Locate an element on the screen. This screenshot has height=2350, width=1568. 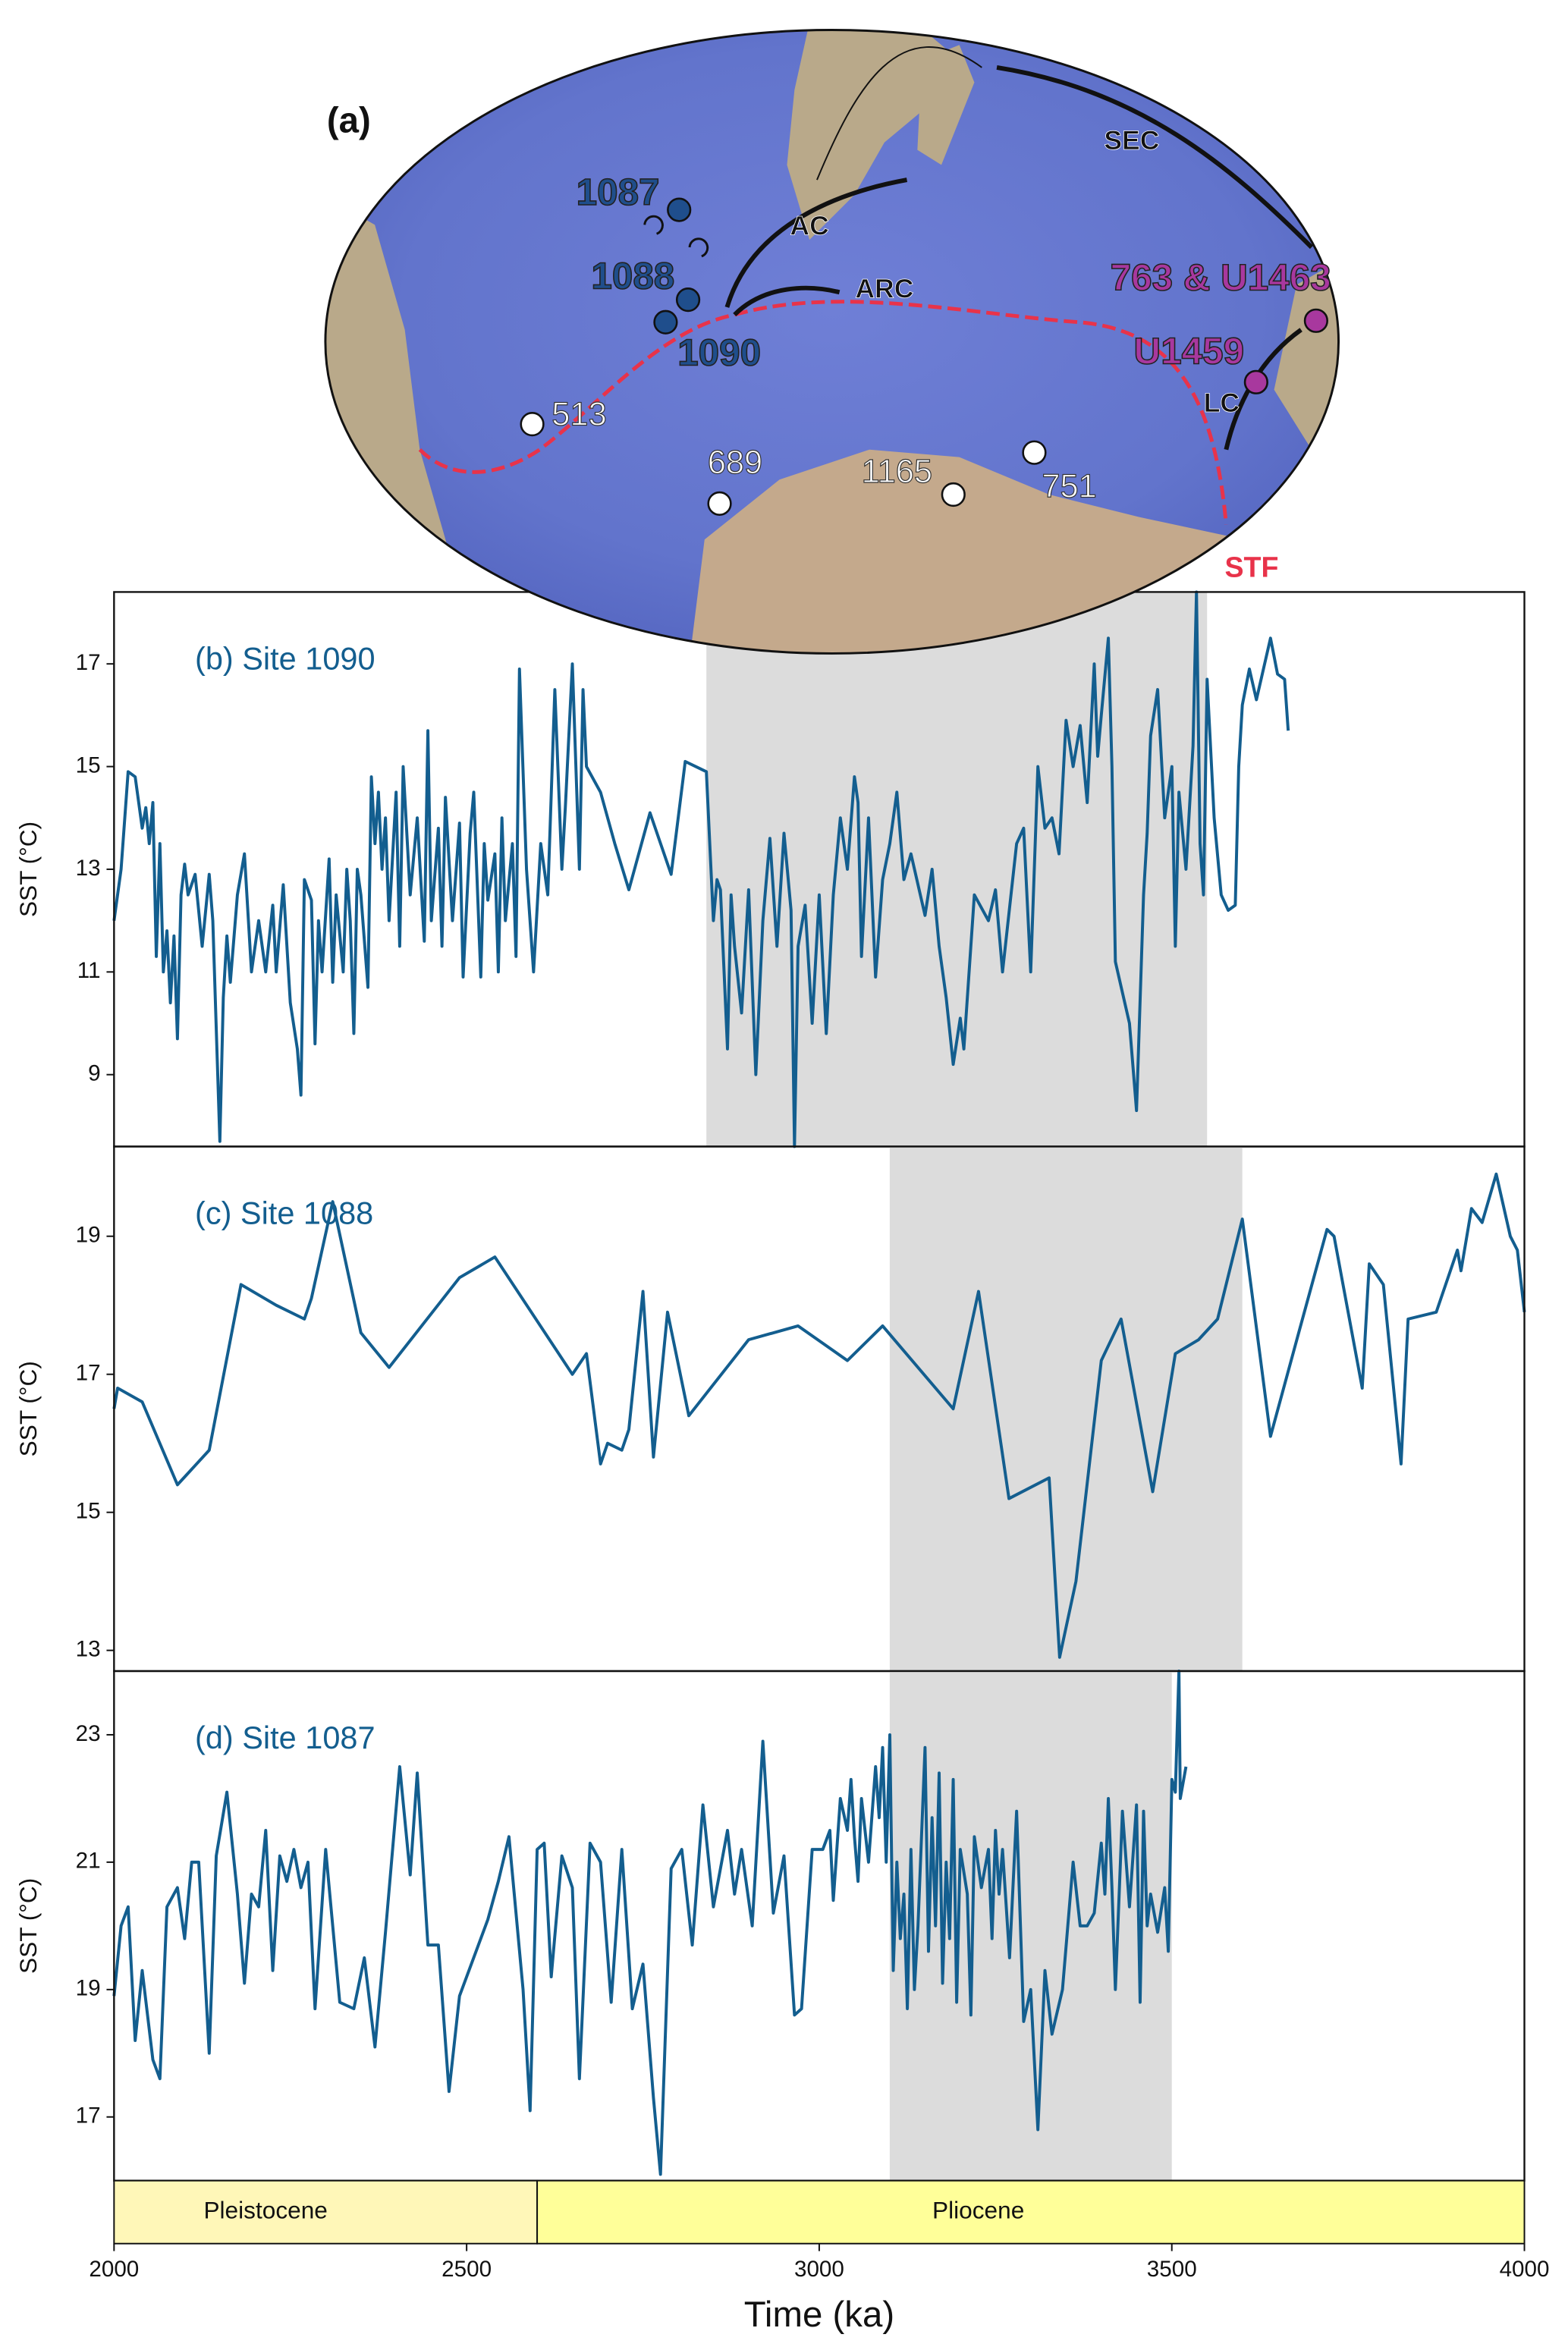
site-label: 513 is located at coordinates (579, 415).